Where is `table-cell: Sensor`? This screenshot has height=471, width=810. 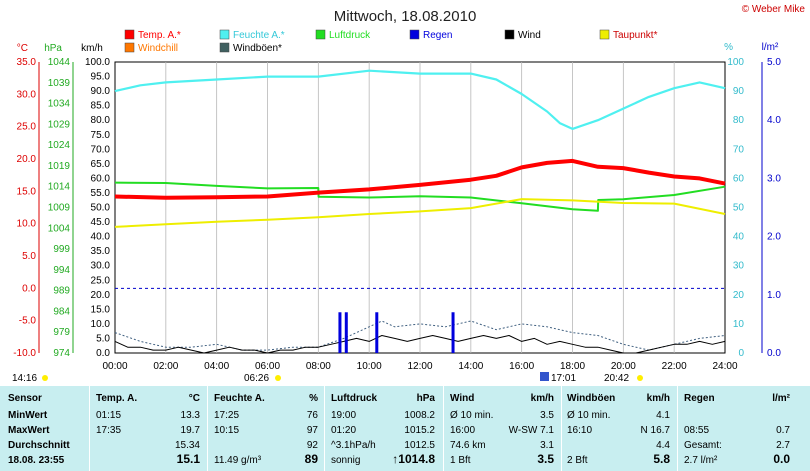
table-cell: Sensor is located at coordinates (25, 398).